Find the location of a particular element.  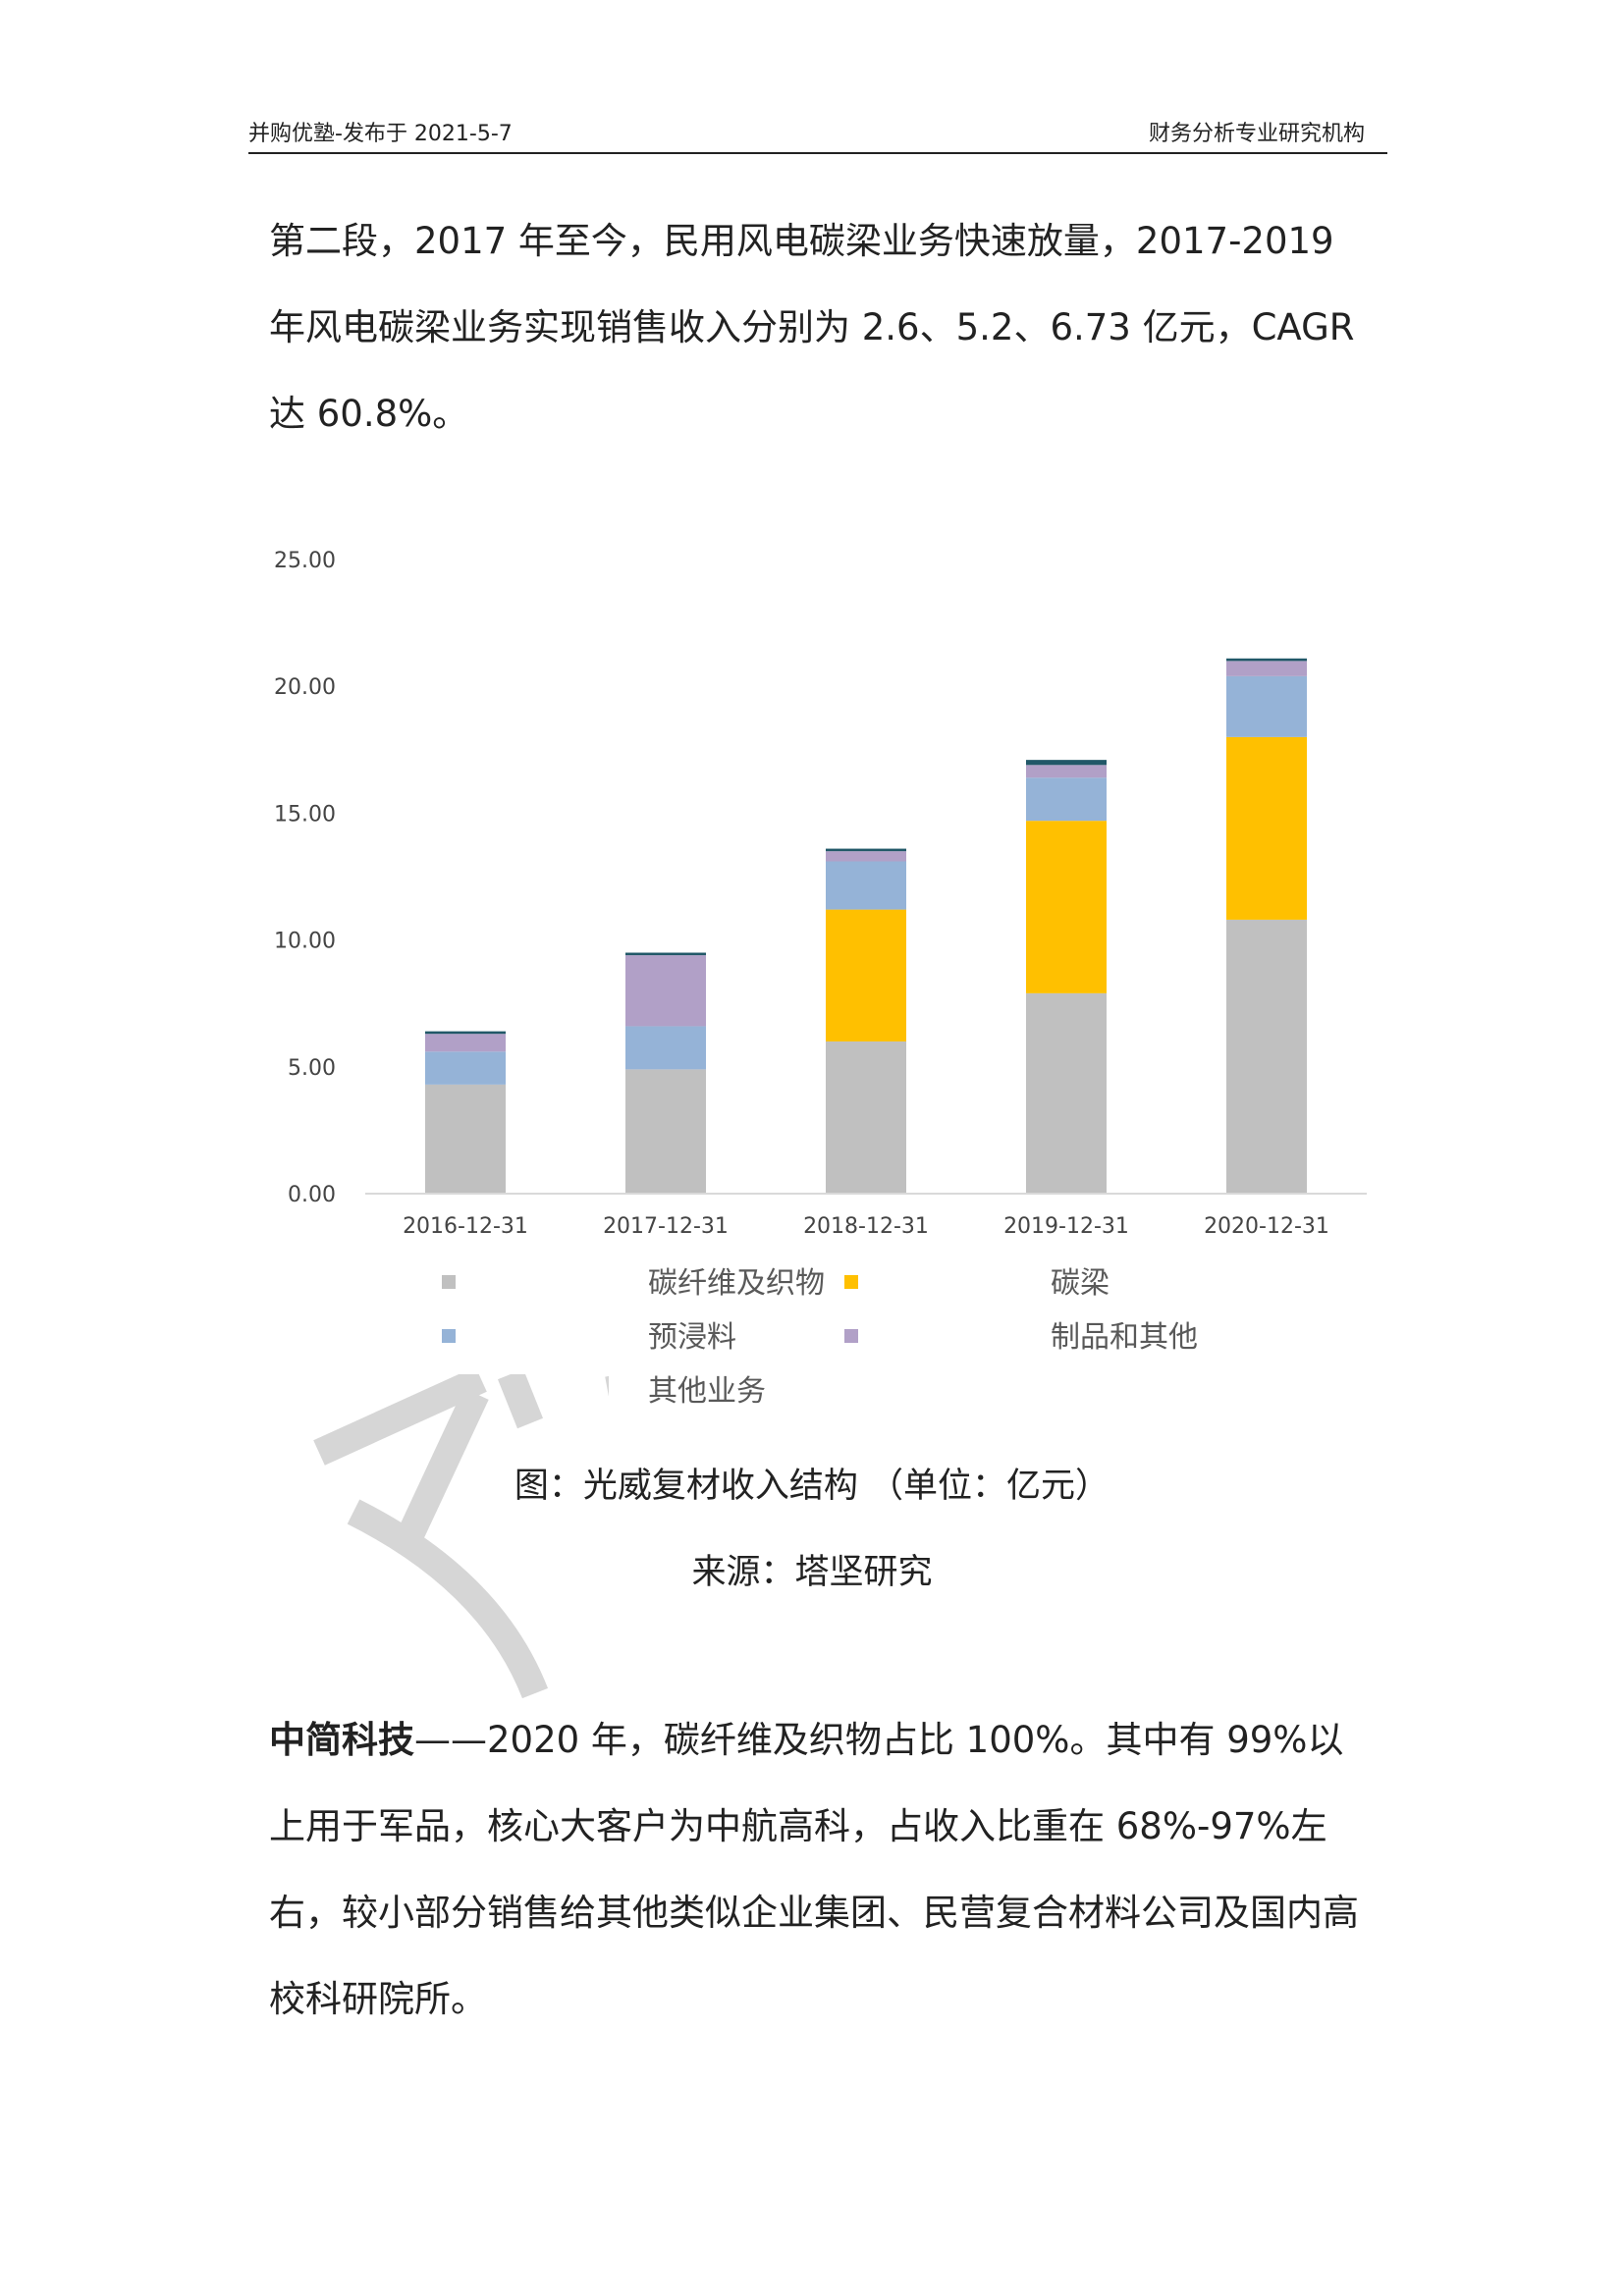

figure-source: 来源：塔坚研究 is located at coordinates (812, 1573).